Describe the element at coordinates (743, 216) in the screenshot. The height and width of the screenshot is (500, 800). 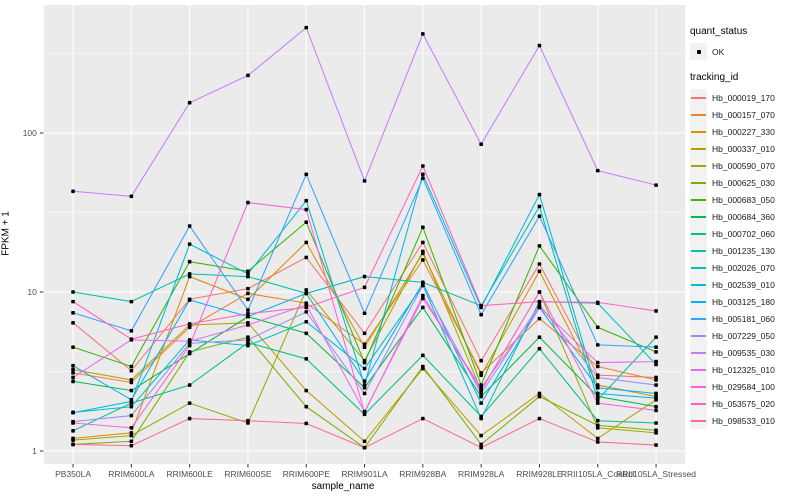
I see `legend-label: Hb_000684_360` at that location.